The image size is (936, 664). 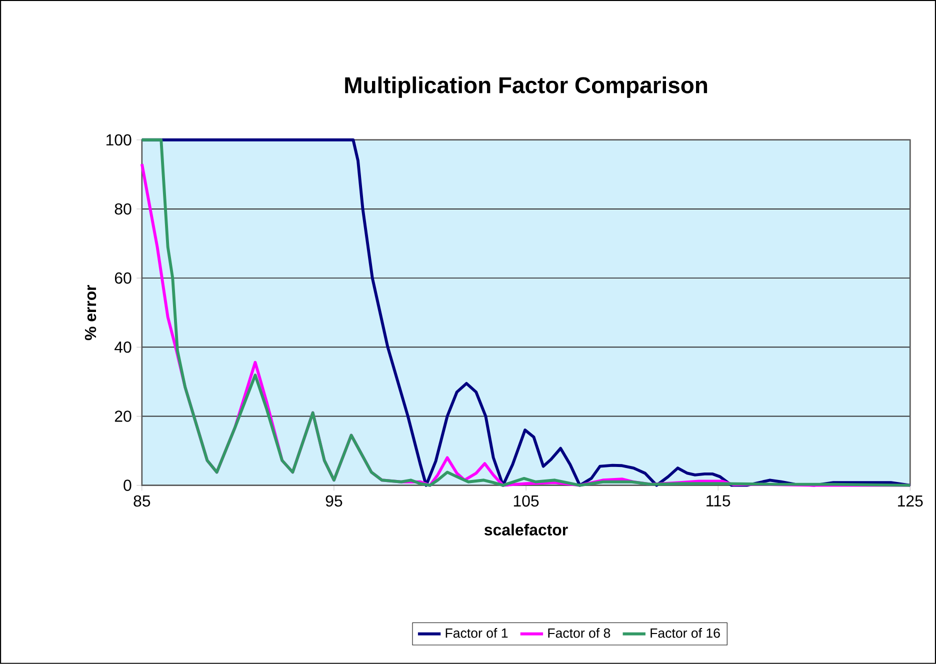 I want to click on chart-title: Multiplication Factor Comparison, so click(x=526, y=87).